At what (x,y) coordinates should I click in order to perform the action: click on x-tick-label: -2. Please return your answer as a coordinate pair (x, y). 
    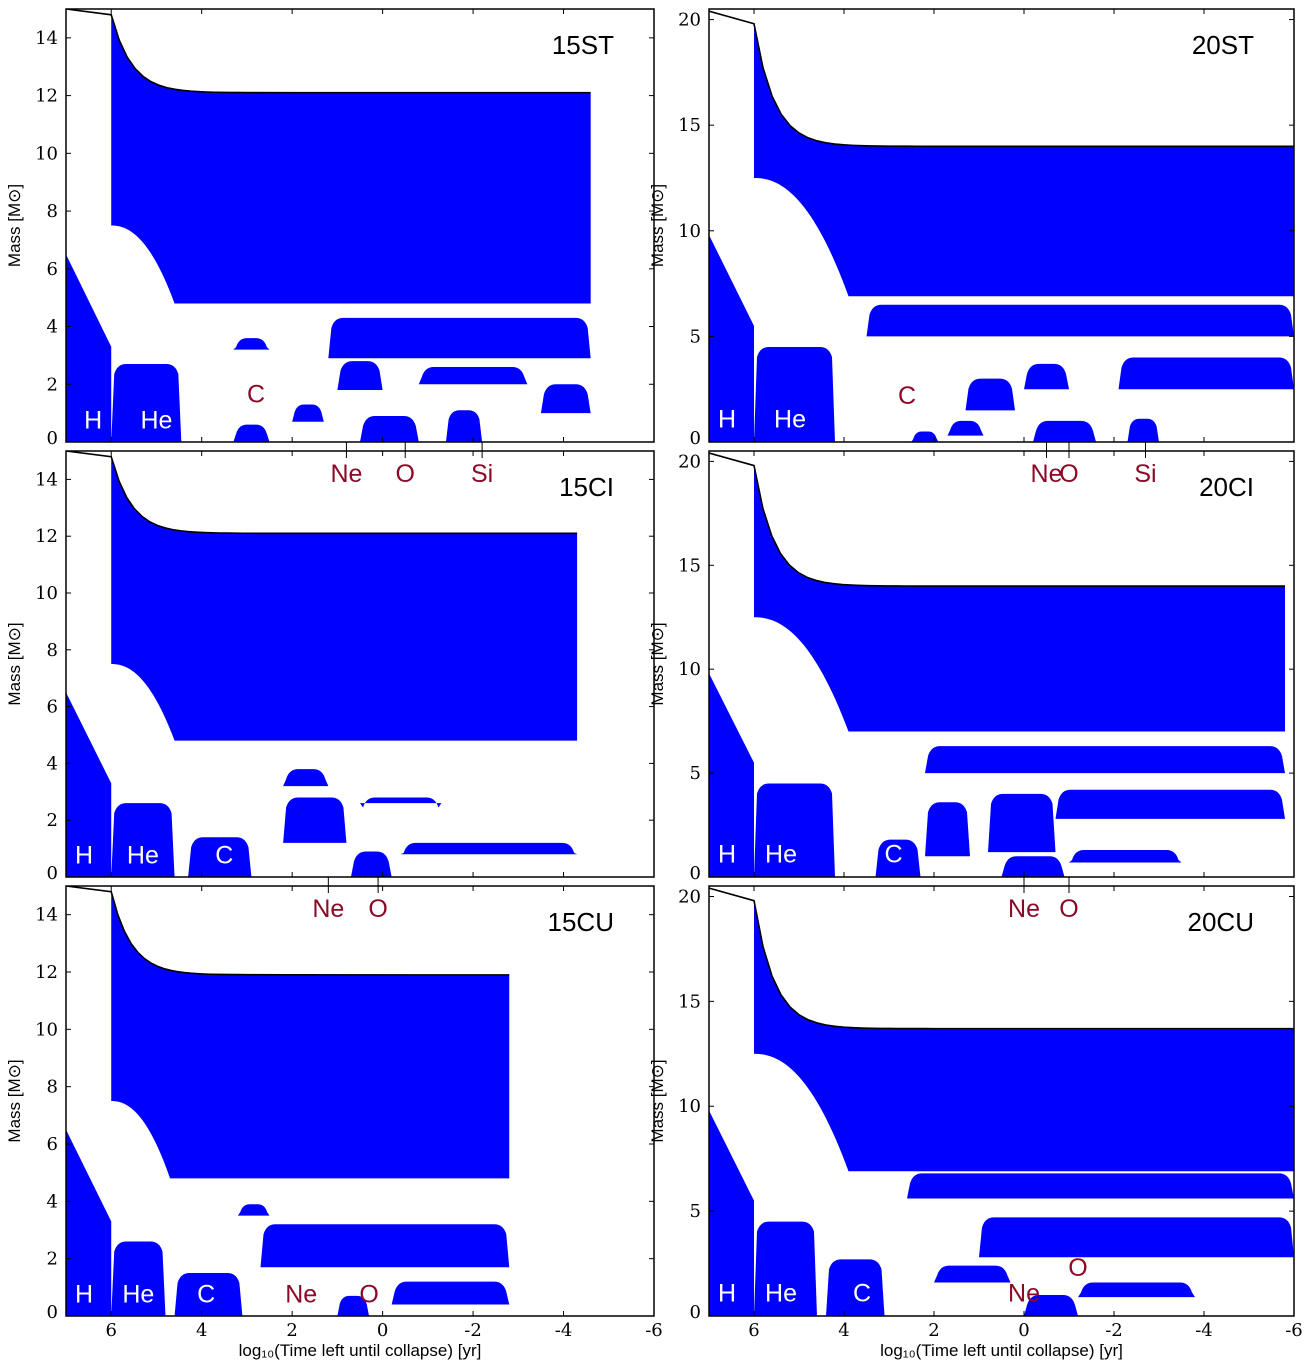
    Looking at the image, I should click on (473, 1330).